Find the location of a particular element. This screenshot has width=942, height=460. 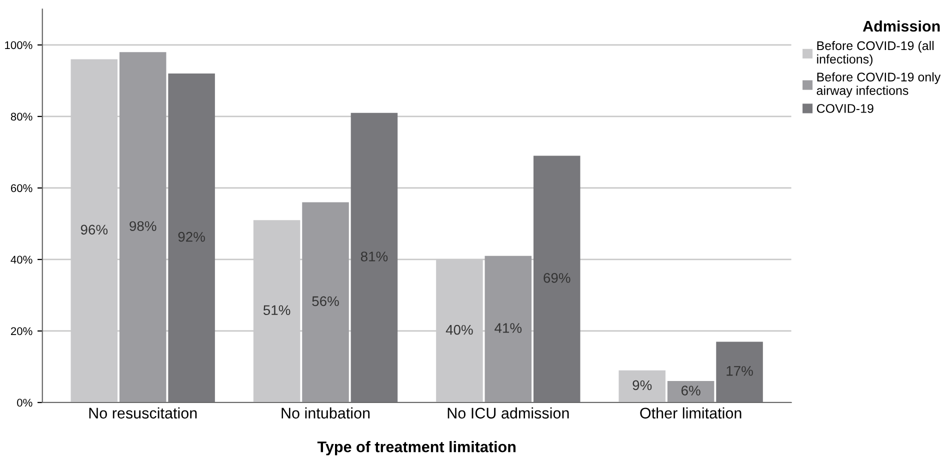

y-tick-label: 60% is located at coordinates (21, 188).